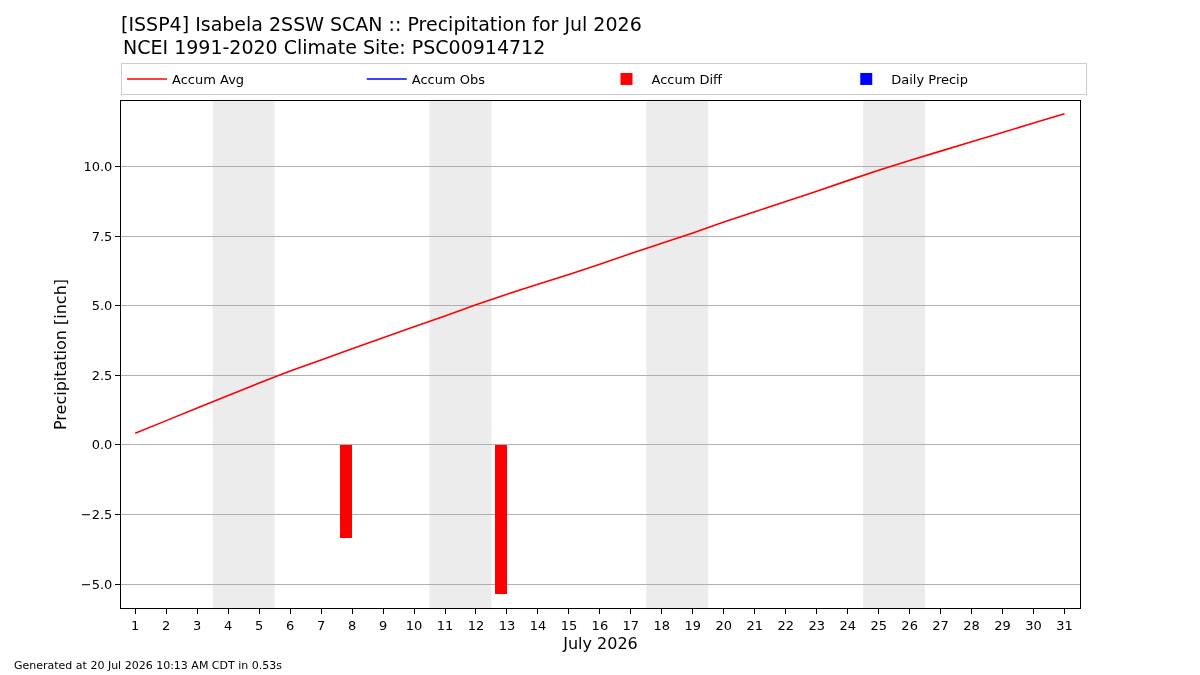 This screenshot has height=675, width=1200. Describe the element at coordinates (290, 625) in the screenshot. I see `x-tick-label: 6` at that location.